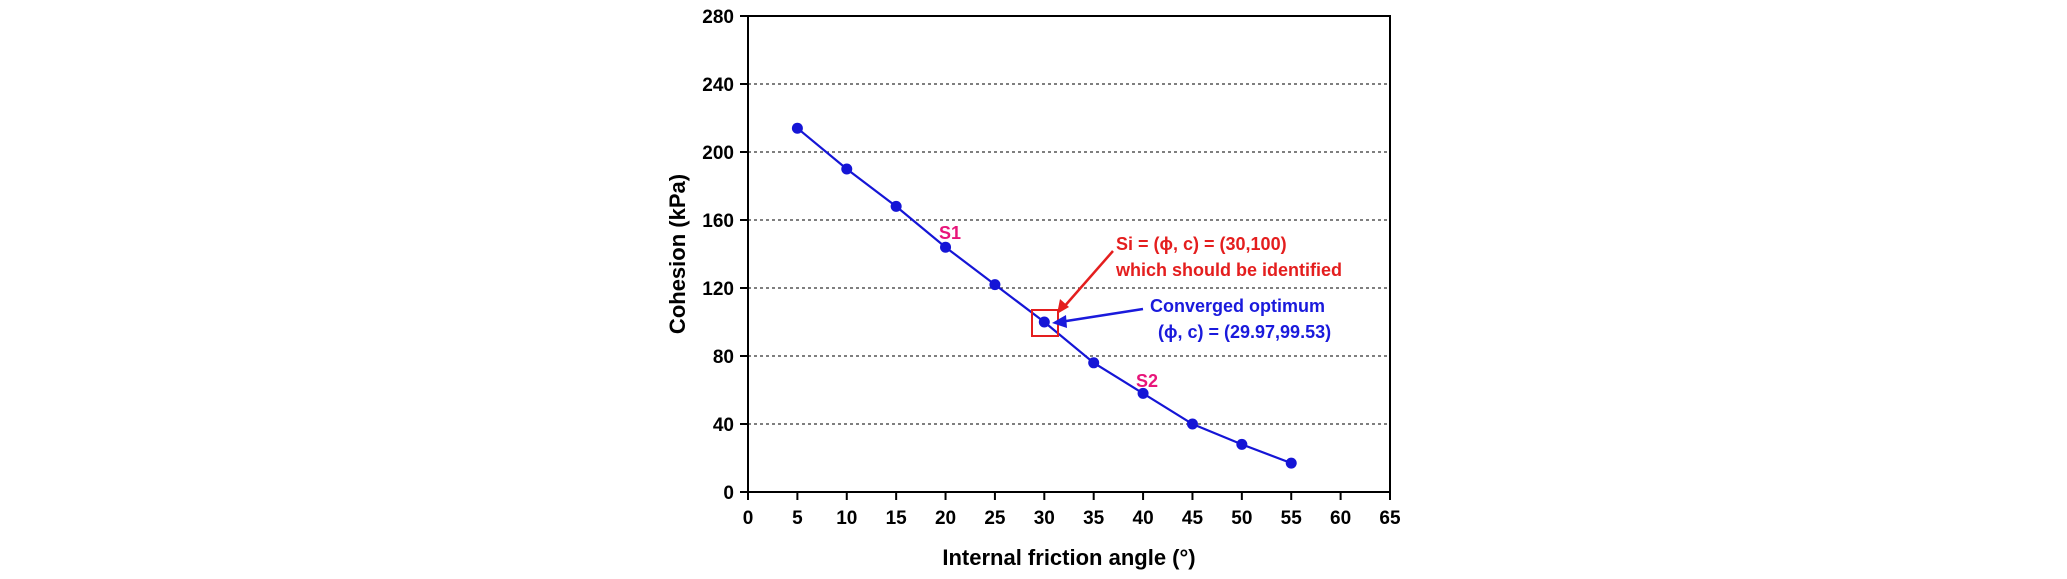 This screenshot has height=579, width=2067. Describe the element at coordinates (1228, 270) in the screenshot. I see `target-label-line2: which should be identified` at that location.